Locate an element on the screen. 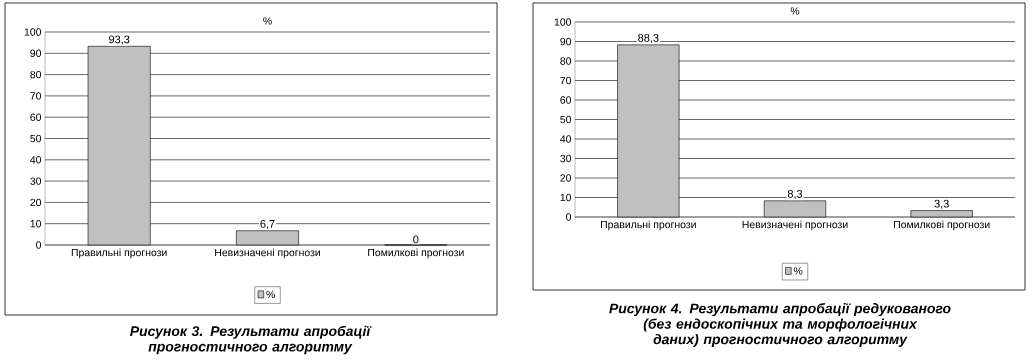 This screenshot has width=1033, height=362. data-label: 88,3 is located at coordinates (648, 39).